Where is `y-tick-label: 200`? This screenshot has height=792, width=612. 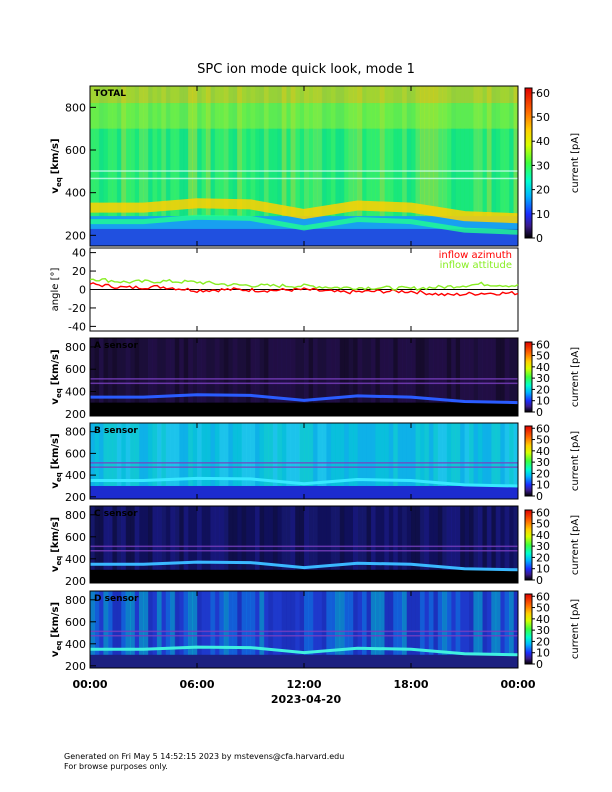
y-tick-label: 200 is located at coordinates (75, 666).